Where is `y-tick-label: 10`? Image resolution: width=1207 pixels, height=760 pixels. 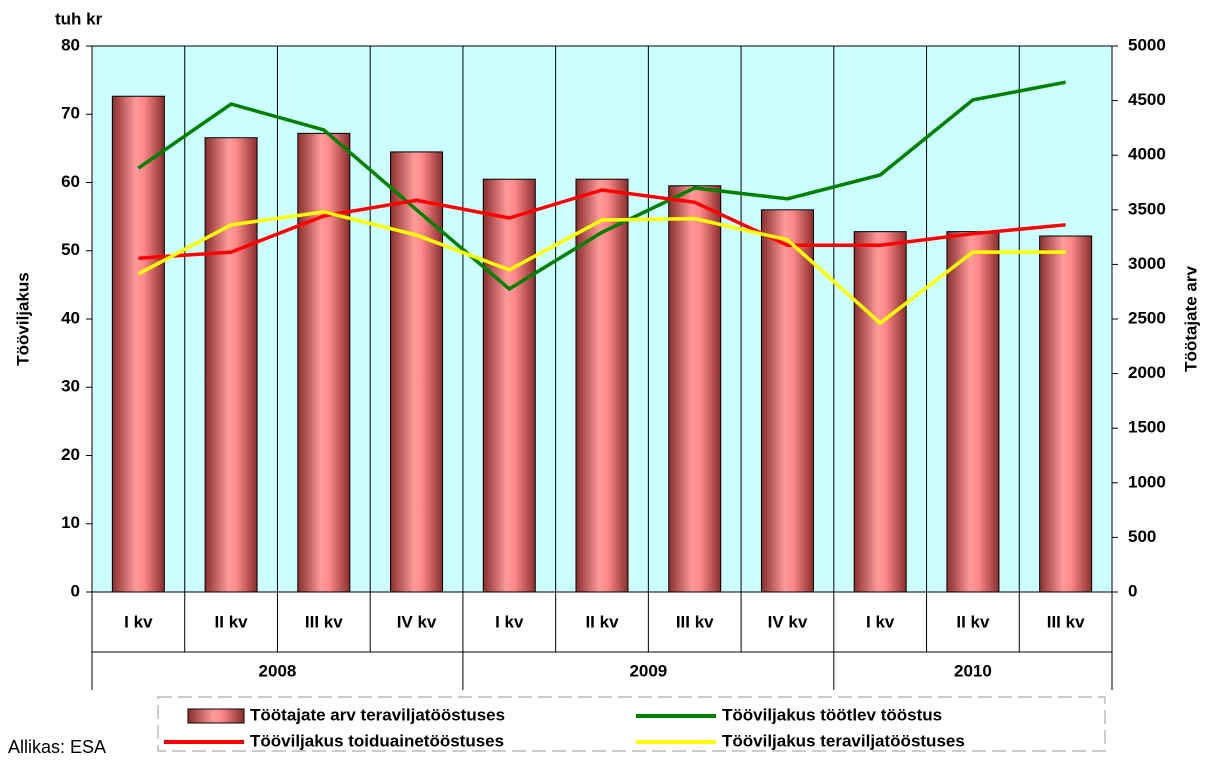
y-tick-label: 10 is located at coordinates (70, 522).